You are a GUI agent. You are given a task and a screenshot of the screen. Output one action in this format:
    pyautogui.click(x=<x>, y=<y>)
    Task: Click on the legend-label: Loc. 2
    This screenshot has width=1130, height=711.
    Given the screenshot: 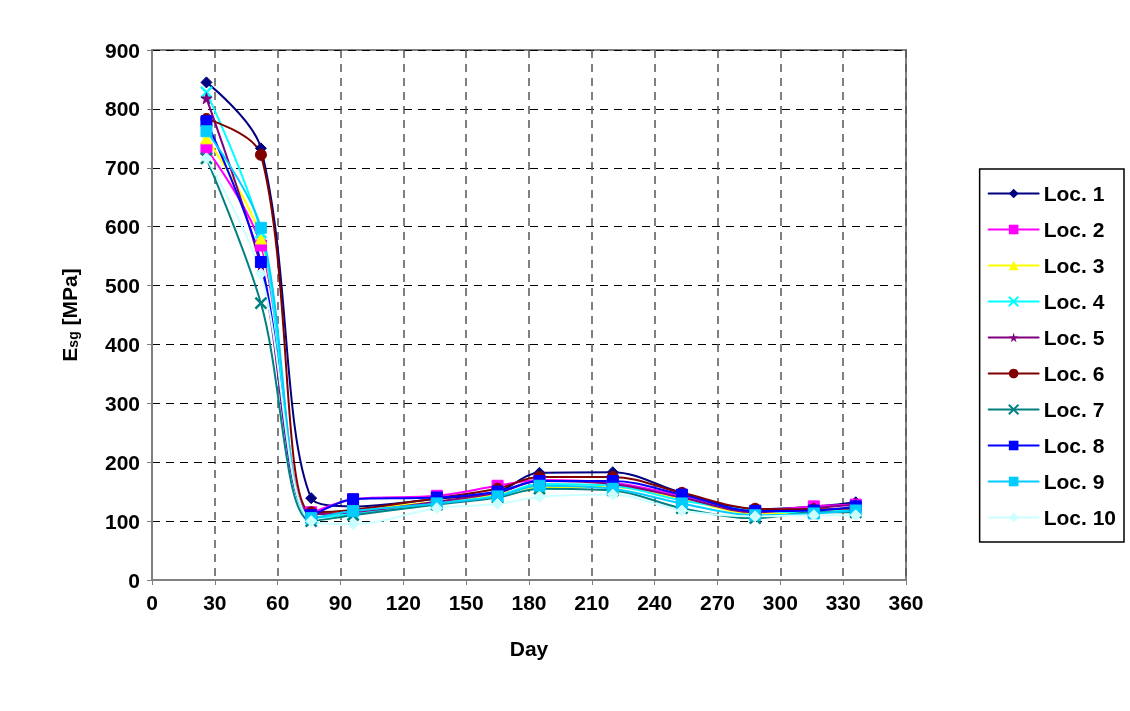 What is the action you would take?
    pyautogui.click(x=1074, y=229)
    